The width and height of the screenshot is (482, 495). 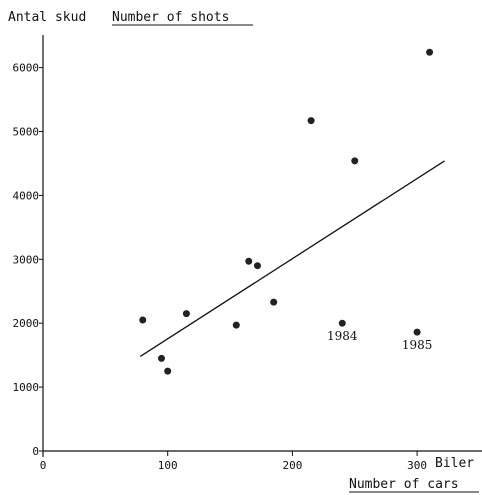 I want to click on y-tick-label-6: 6000, so click(x=26, y=68).